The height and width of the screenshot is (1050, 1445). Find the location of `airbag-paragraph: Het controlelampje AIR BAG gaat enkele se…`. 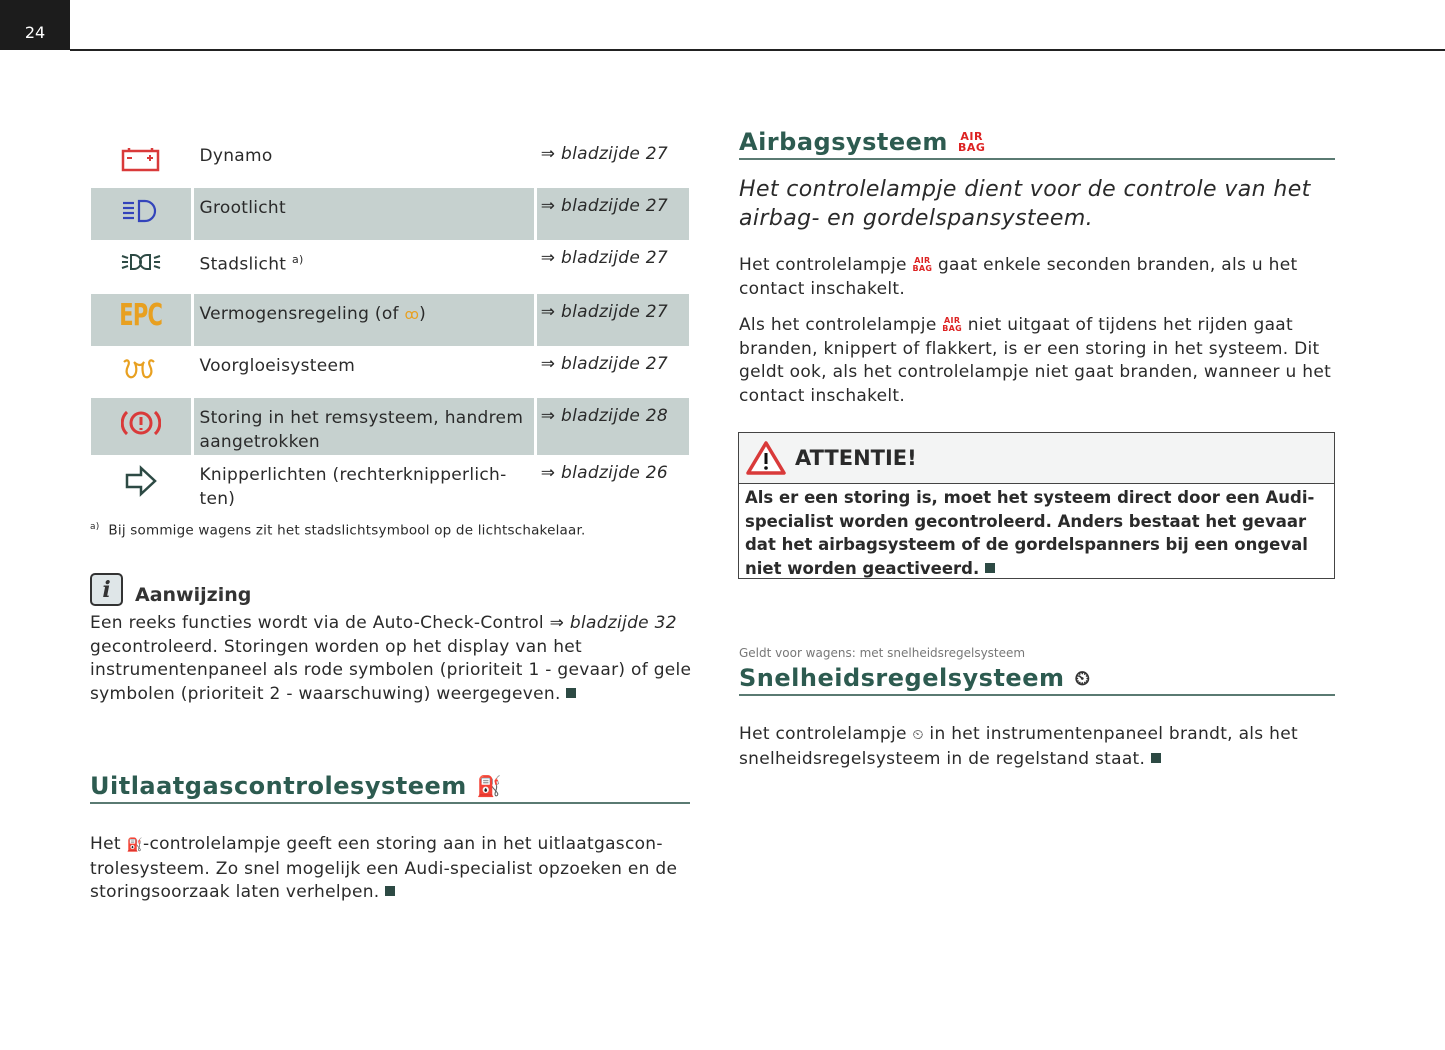

airbag-paragraph: Het controlelampje AIR BAG gaat enkele se… is located at coordinates (1018, 277).